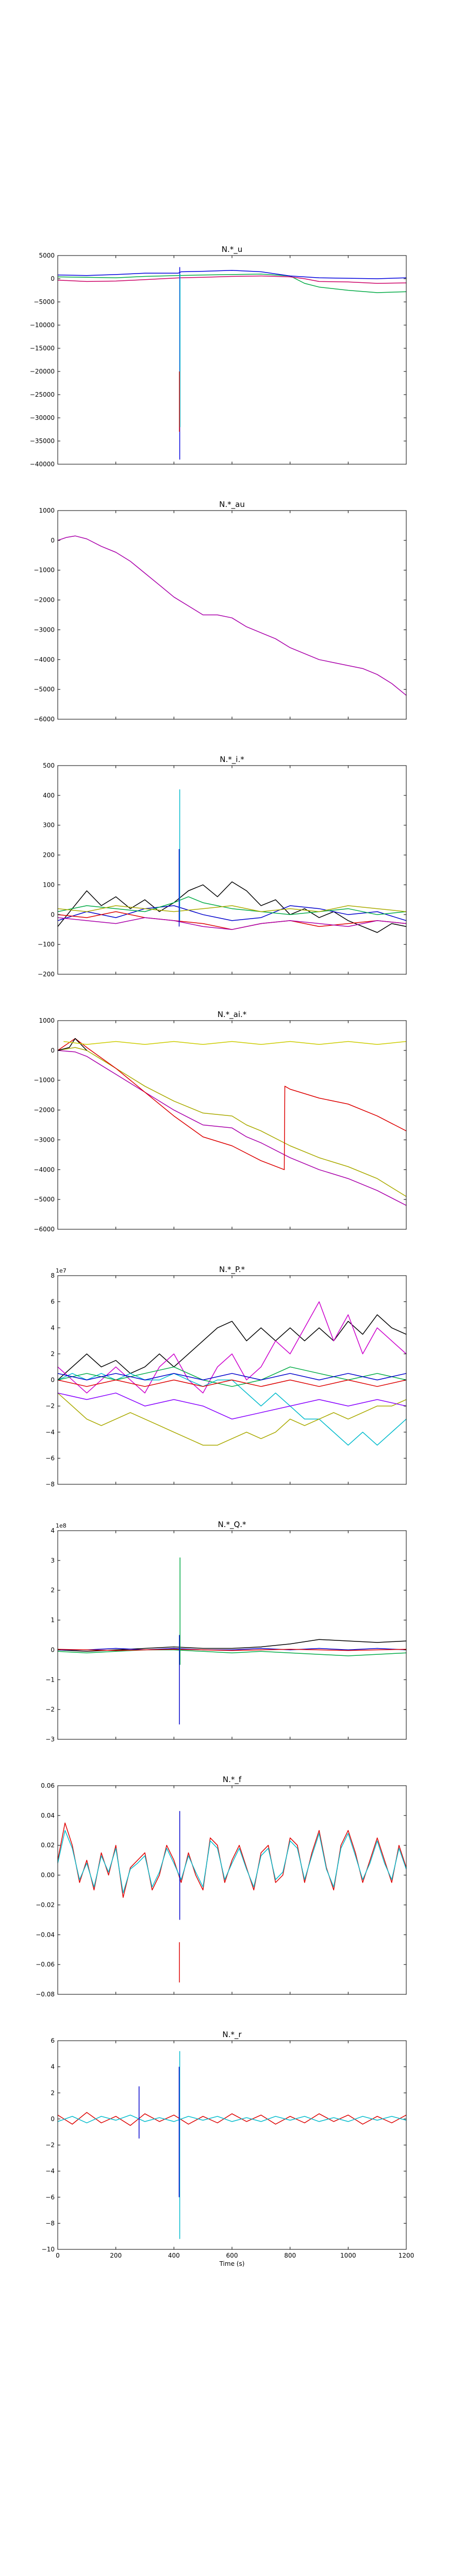  What do you see at coordinates (348, 2255) in the screenshot?
I see `x-tick-label: 1000` at bounding box center [348, 2255].